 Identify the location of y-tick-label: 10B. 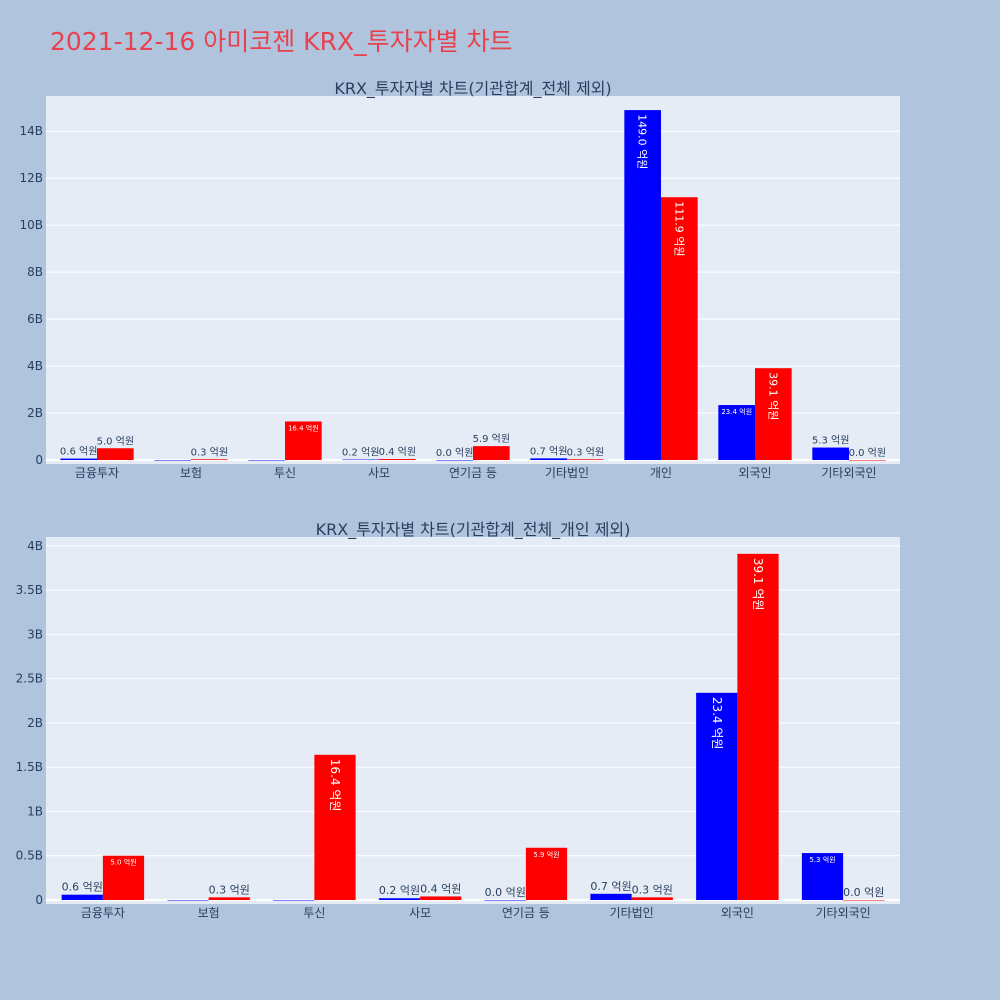
(31, 225).